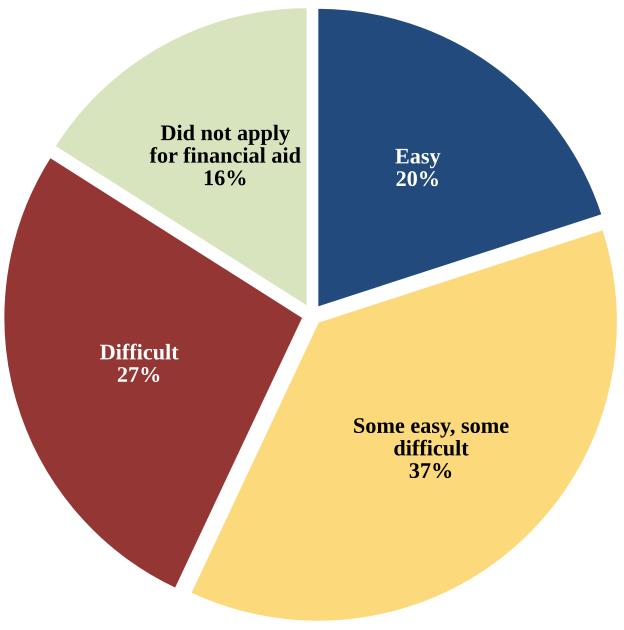 This screenshot has width=624, height=630. What do you see at coordinates (225, 178) in the screenshot?
I see `data-label: 16%` at bounding box center [225, 178].